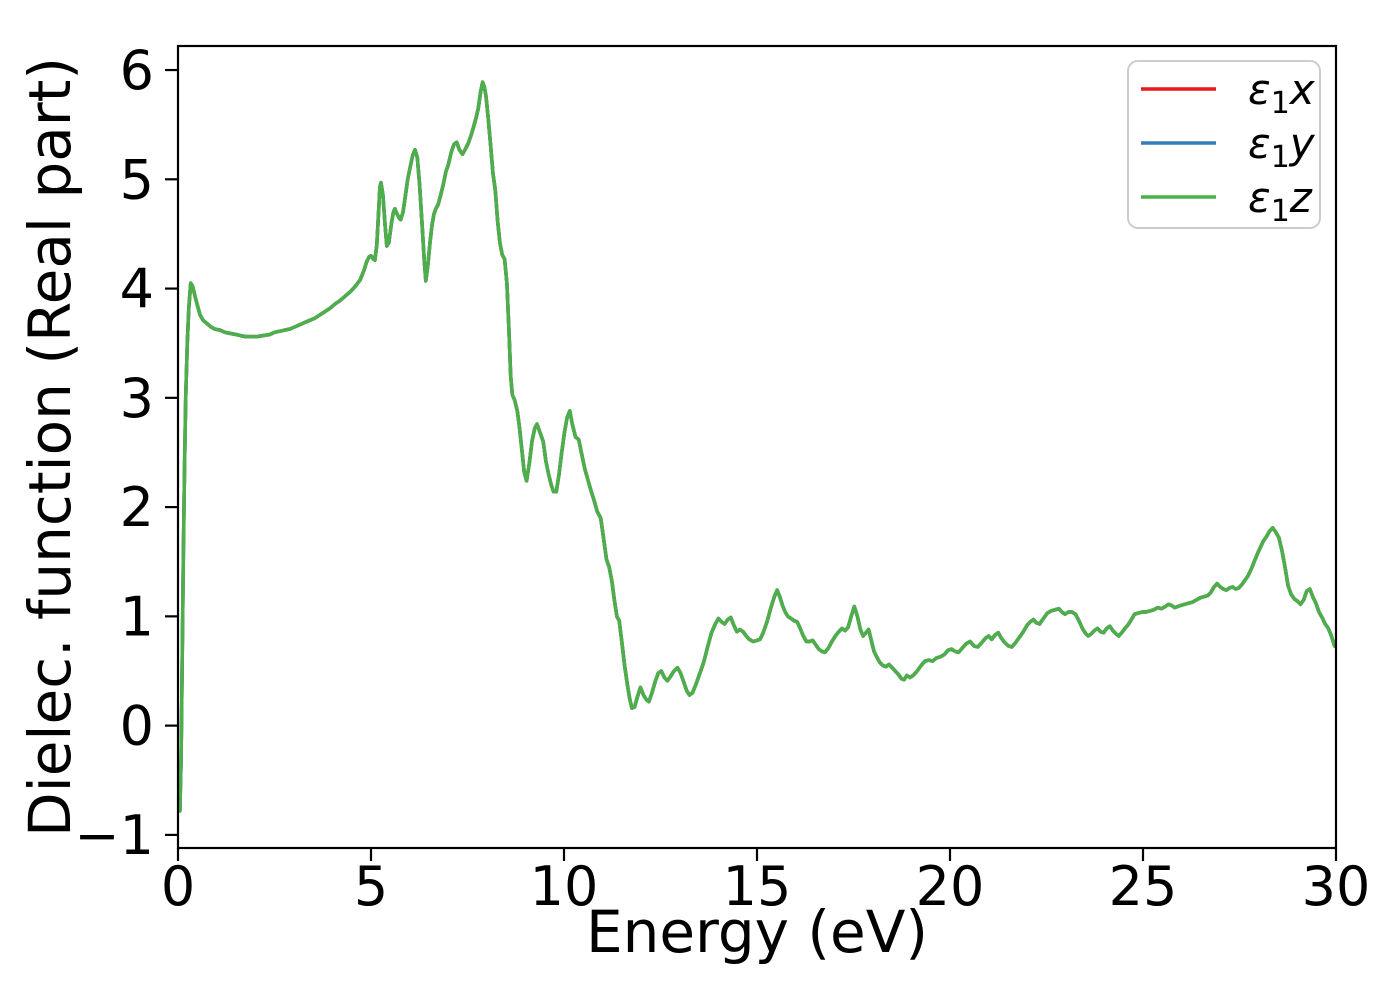  What do you see at coordinates (137, 726) in the screenshot?
I see `y-tick-label: 0` at bounding box center [137, 726].